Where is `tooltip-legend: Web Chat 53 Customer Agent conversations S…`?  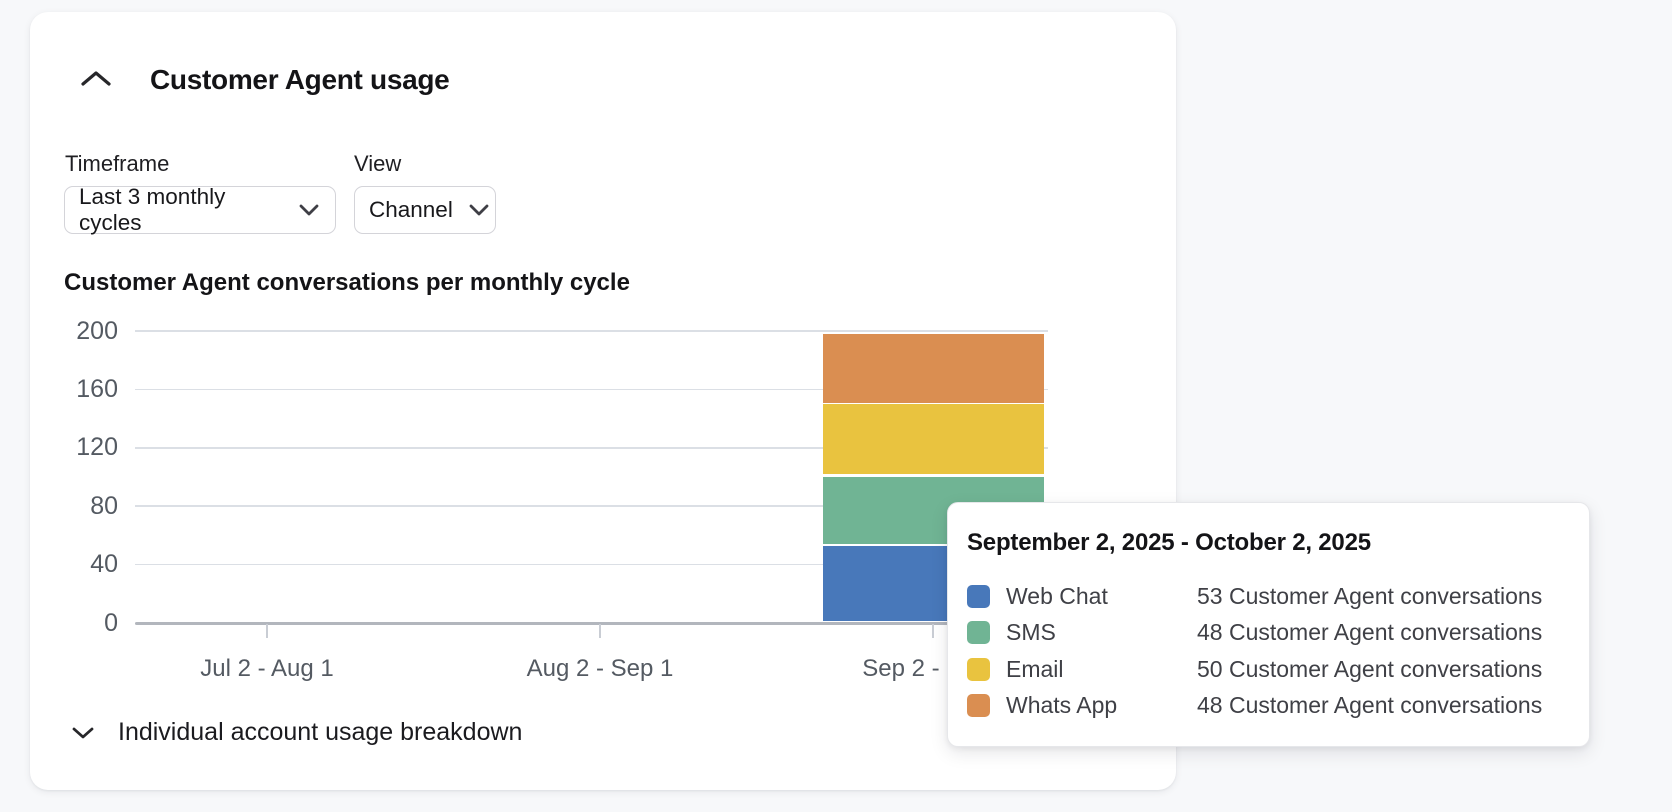
tooltip-legend: Web Chat 53 Customer Agent conversations S… is located at coordinates (1268, 651).